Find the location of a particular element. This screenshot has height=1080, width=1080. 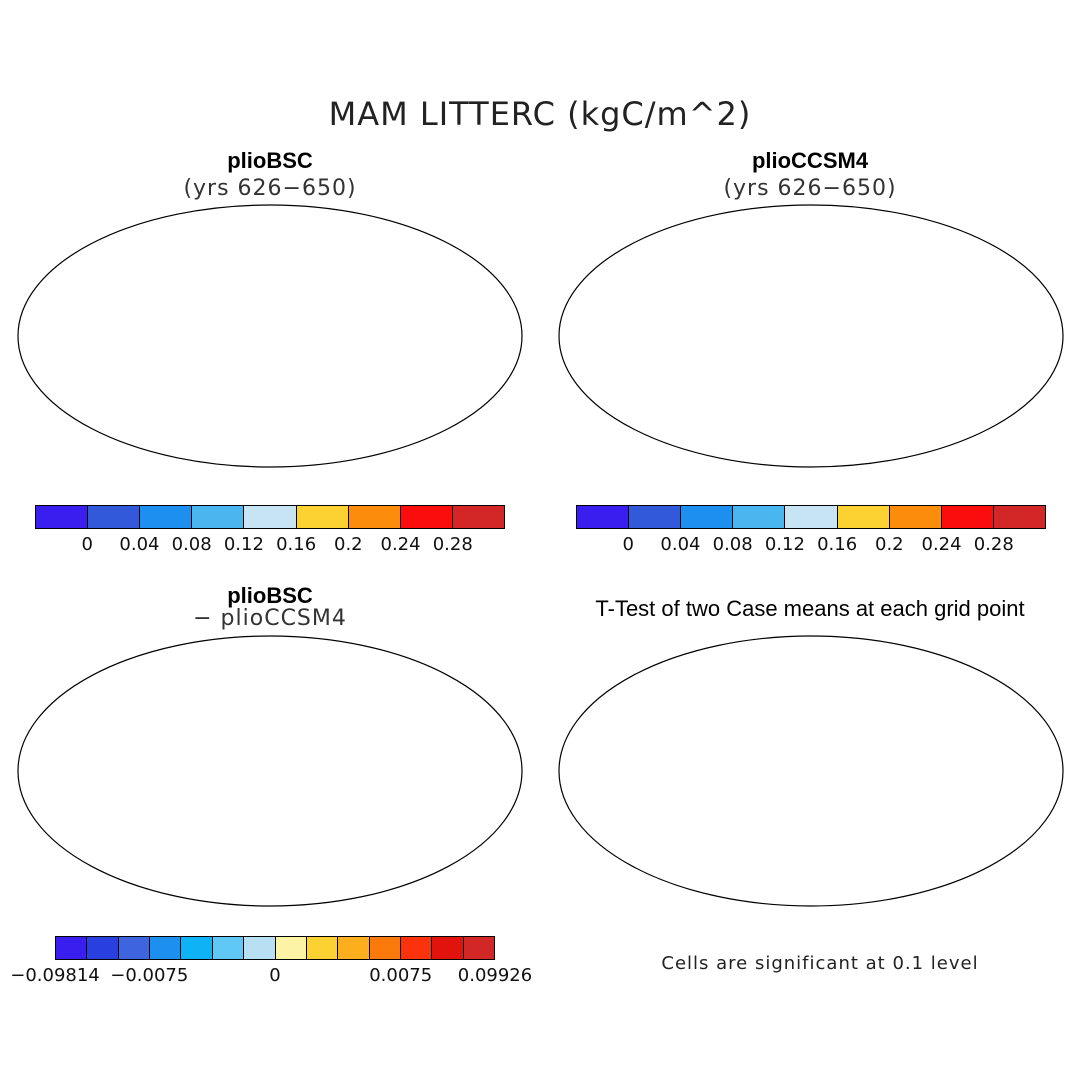

colorbar-diff-ticks: −0.09814 −0.0075 0 0.0075 0.09926 is located at coordinates (271, 976).